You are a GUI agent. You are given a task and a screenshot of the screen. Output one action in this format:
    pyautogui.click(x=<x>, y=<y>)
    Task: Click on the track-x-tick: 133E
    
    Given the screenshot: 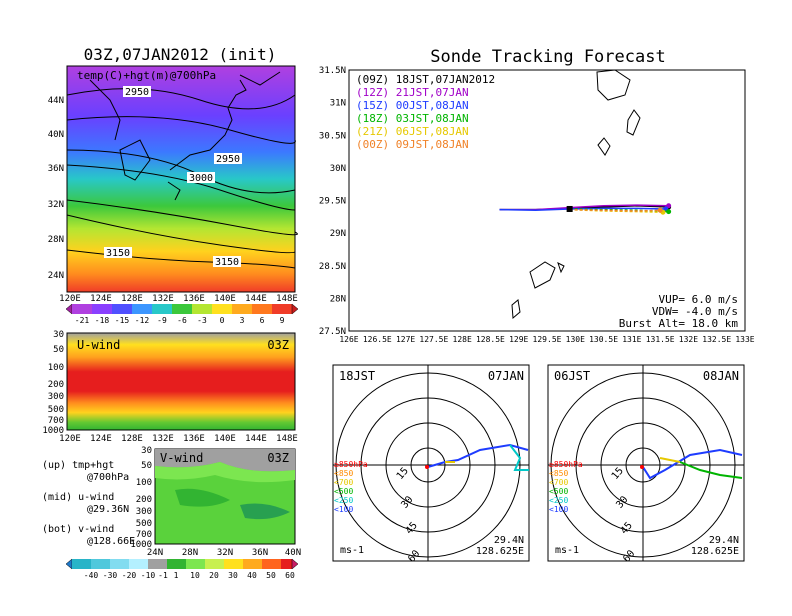 What is the action you would take?
    pyautogui.click(x=744, y=339)
    